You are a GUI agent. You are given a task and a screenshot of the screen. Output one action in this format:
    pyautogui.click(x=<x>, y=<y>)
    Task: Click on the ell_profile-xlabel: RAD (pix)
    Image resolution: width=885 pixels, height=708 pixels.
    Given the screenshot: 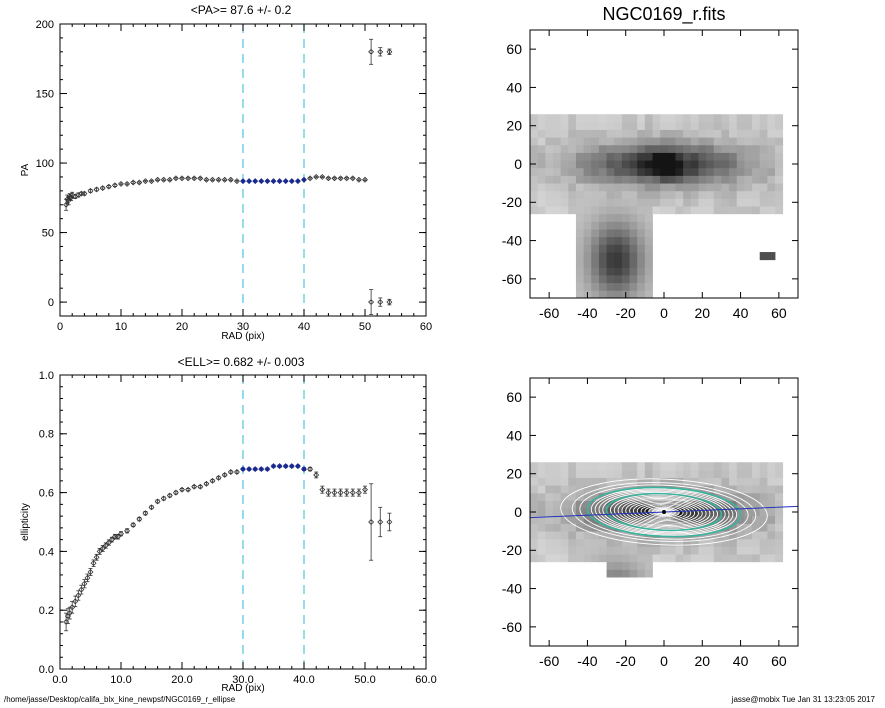 What is the action you would take?
    pyautogui.click(x=242, y=688)
    